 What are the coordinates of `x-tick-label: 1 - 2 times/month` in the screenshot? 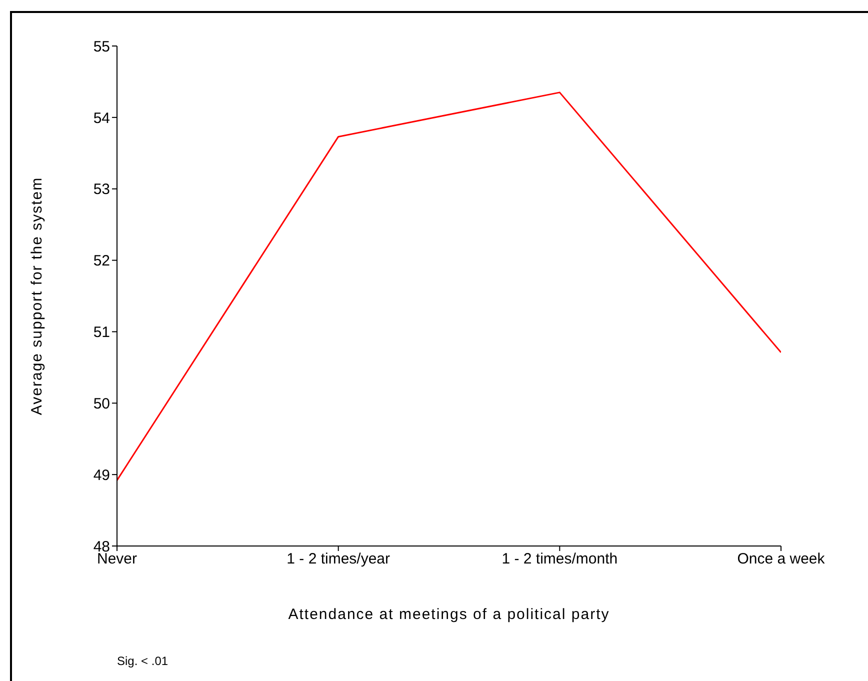 It's located at (560, 559).